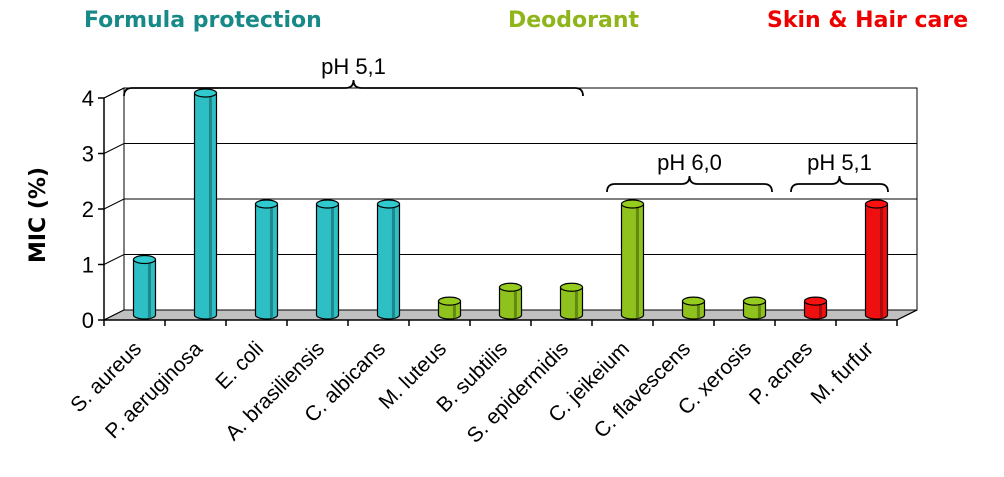  I want to click on x-tick-label: P. acnes, so click(781, 373).